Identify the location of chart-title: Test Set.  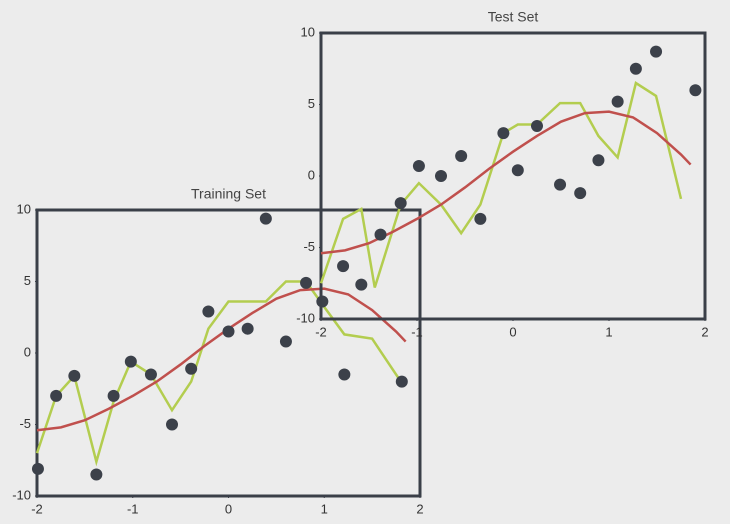
(513, 17).